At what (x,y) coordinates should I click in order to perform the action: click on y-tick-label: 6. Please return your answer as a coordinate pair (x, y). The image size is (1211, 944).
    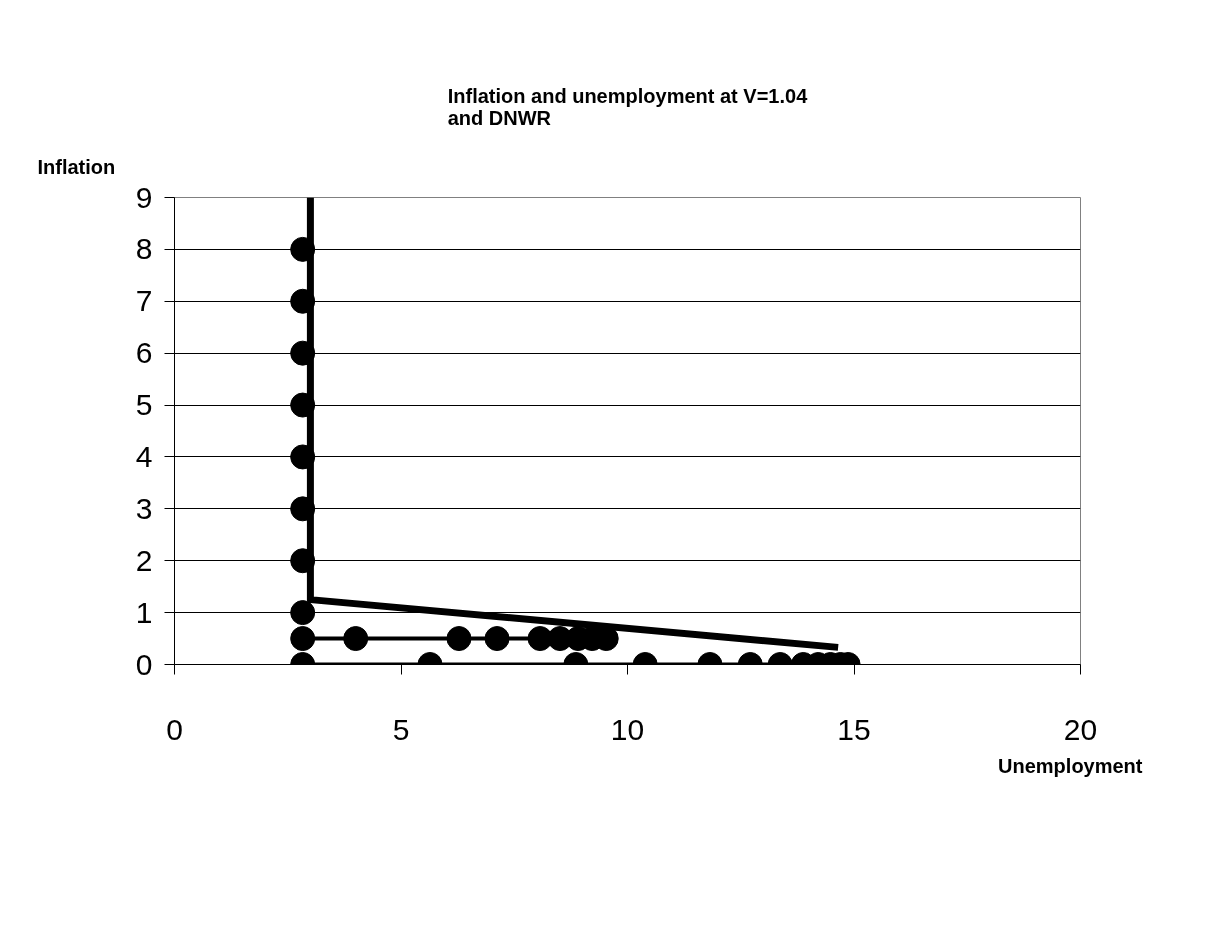
    Looking at the image, I should click on (144, 353).